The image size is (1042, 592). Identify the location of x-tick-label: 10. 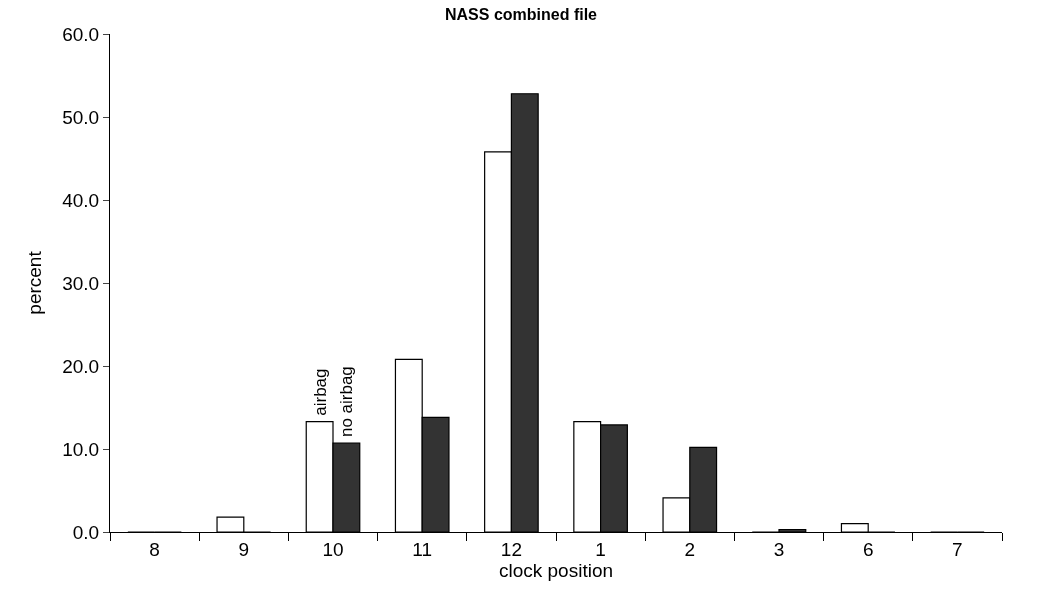
(333, 549).